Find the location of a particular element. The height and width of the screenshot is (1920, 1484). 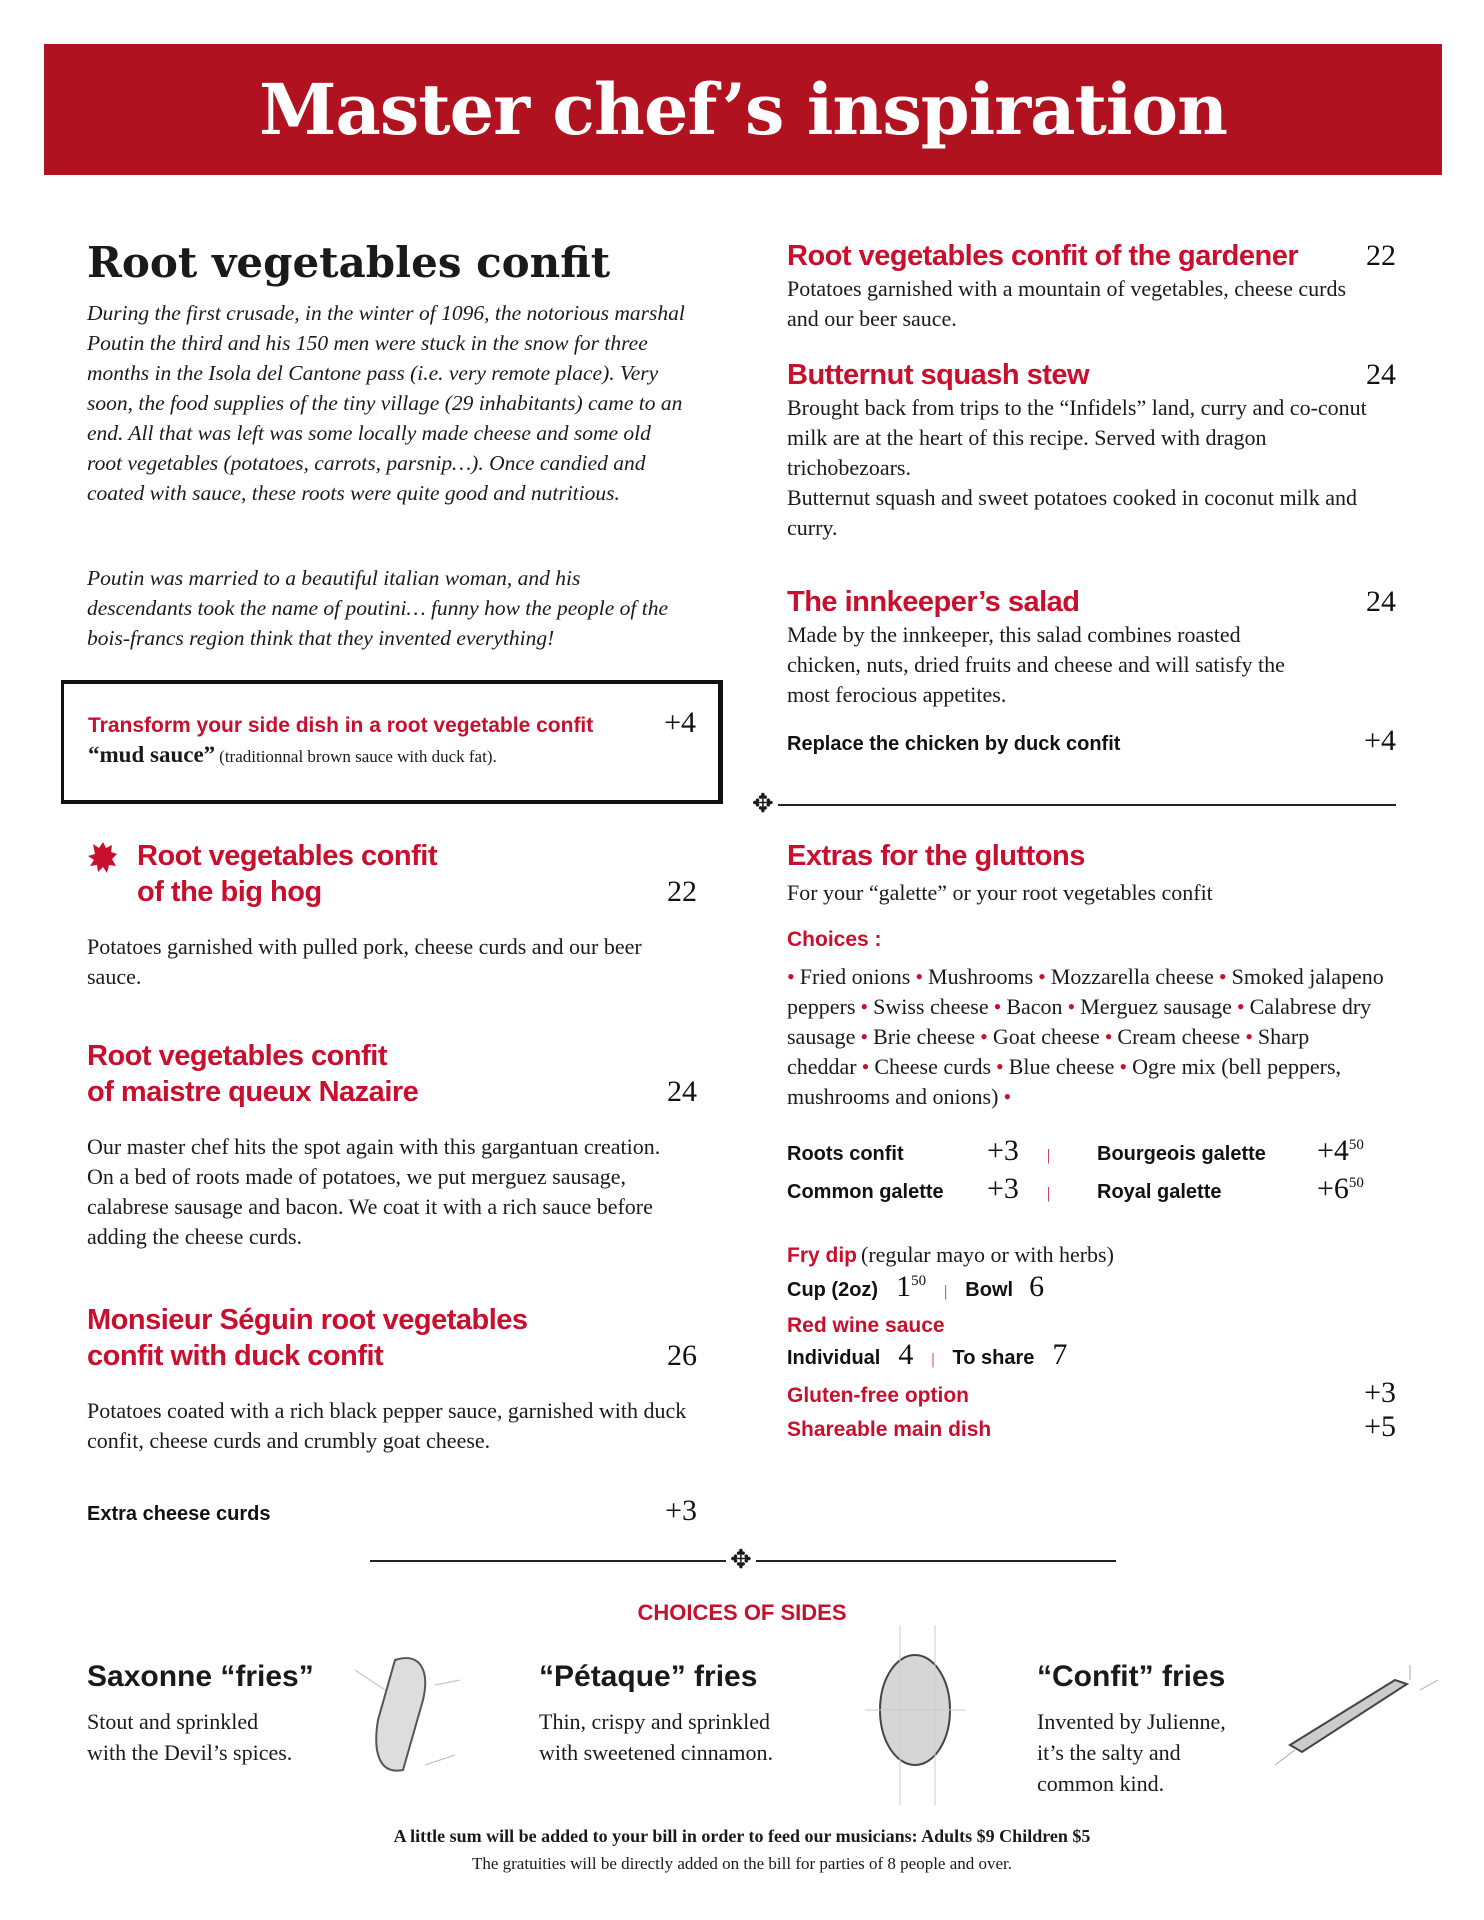

page-title: Master chef’s inspiration is located at coordinates (743, 109).